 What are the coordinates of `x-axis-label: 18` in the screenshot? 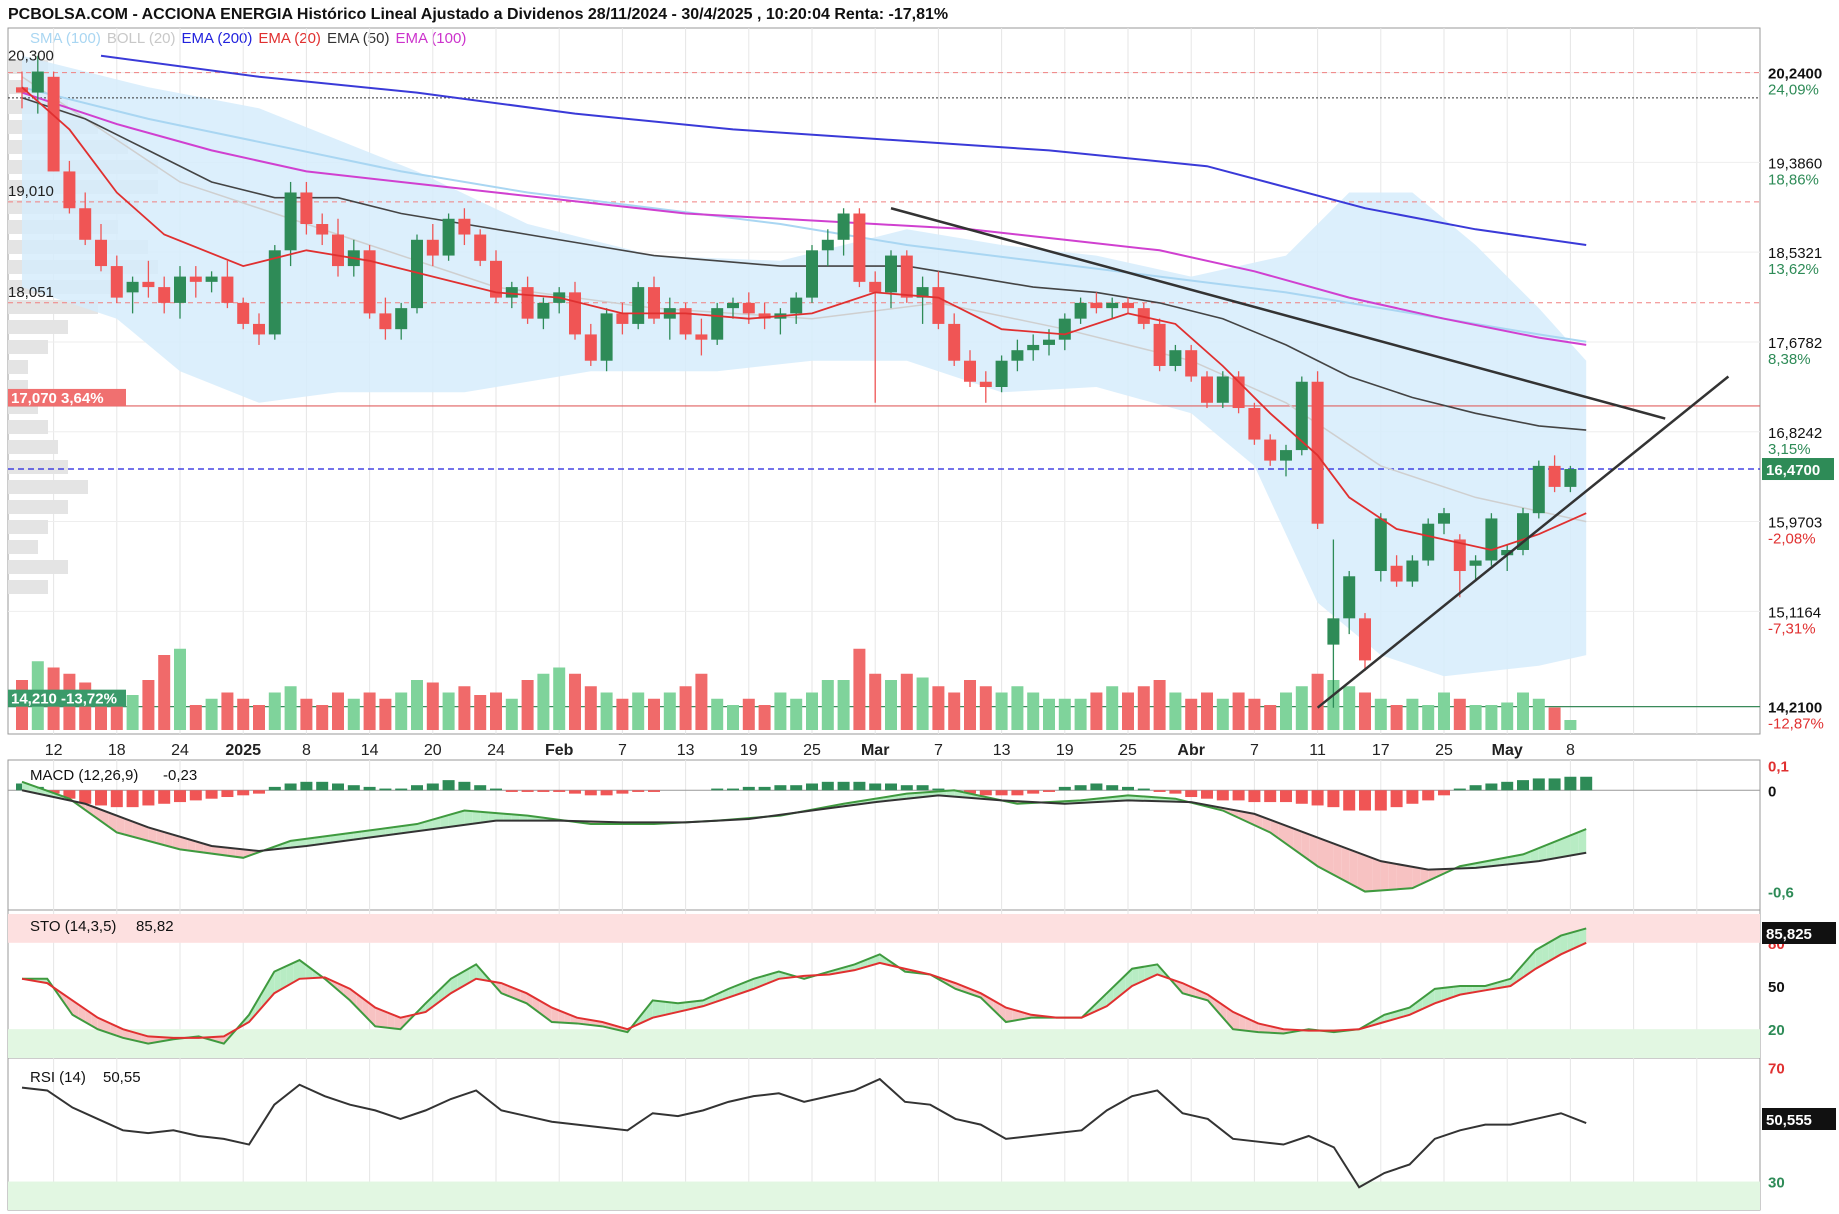 It's located at (117, 750).